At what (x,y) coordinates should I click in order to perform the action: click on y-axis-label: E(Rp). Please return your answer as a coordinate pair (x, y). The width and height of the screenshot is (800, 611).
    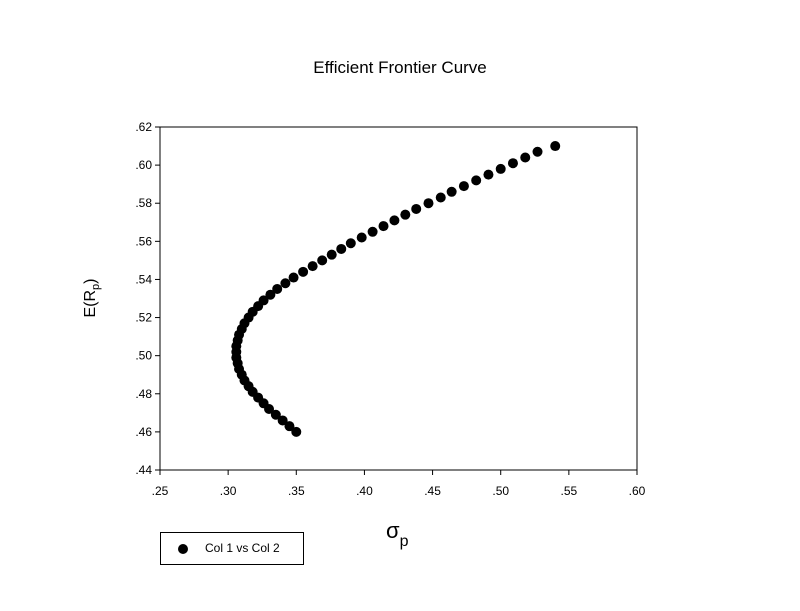
    Looking at the image, I should click on (92, 298).